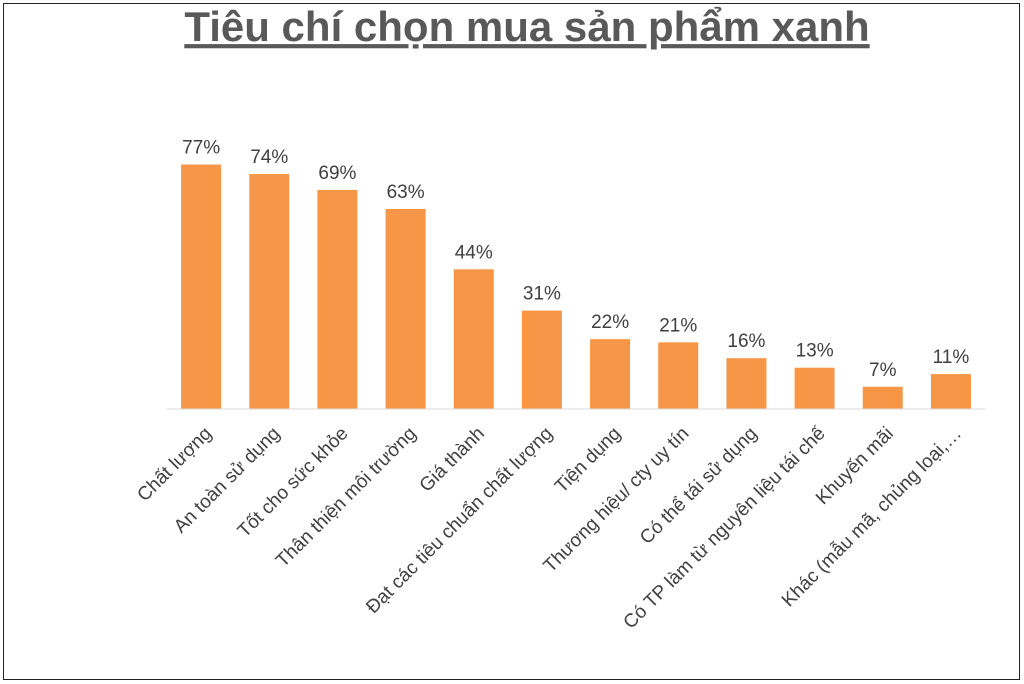  Describe the element at coordinates (406, 192) in the screenshot. I see `value-label: 63%` at that location.